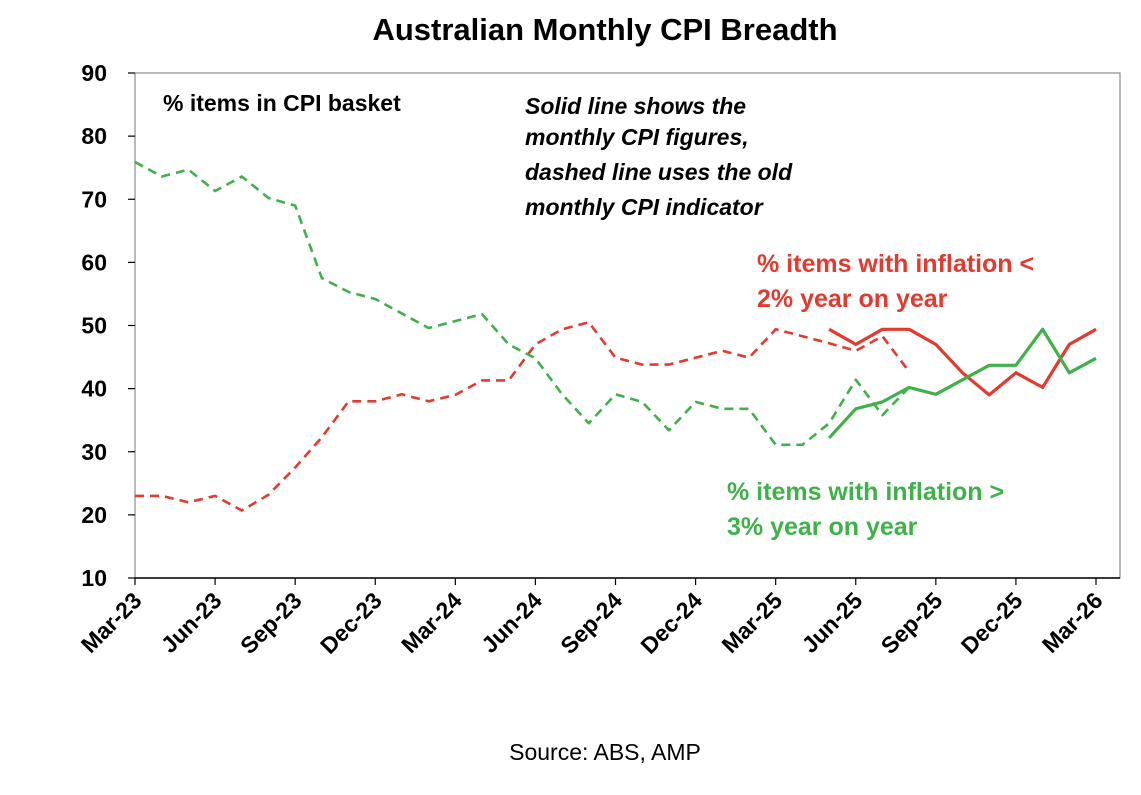  I want to click on green-series-label-line-1: % items with inflation >, so click(865, 492).